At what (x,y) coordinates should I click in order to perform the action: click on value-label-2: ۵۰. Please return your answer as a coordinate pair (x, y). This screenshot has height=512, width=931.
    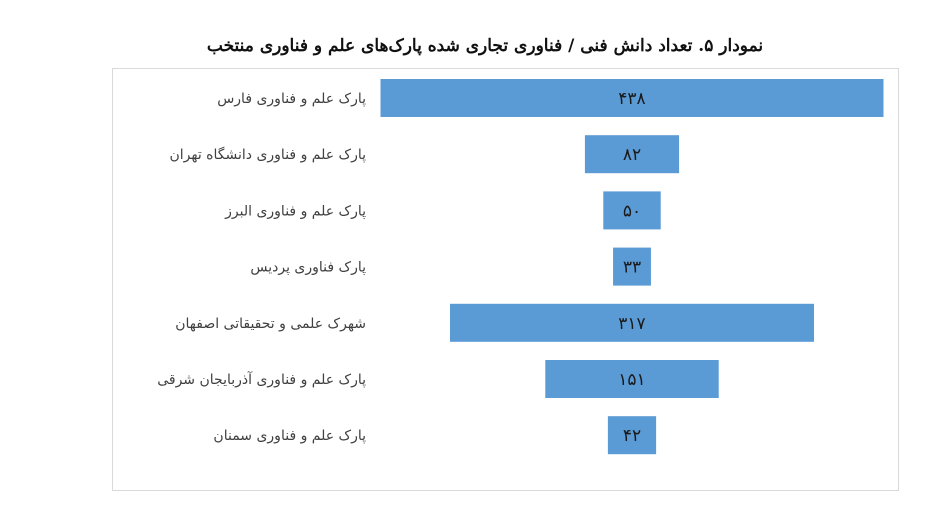
    Looking at the image, I should click on (632, 211).